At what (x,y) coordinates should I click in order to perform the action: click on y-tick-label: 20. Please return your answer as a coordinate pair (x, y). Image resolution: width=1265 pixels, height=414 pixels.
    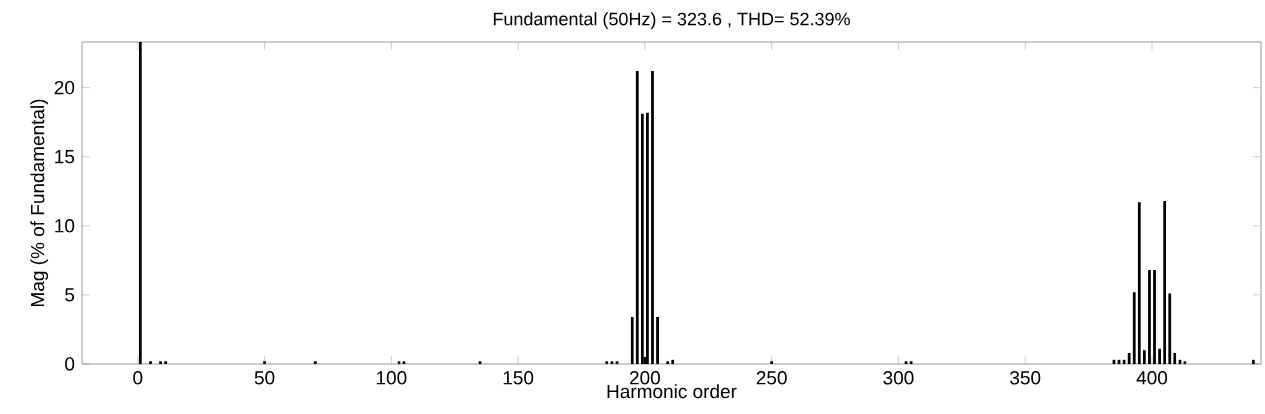
    Looking at the image, I should click on (64, 87).